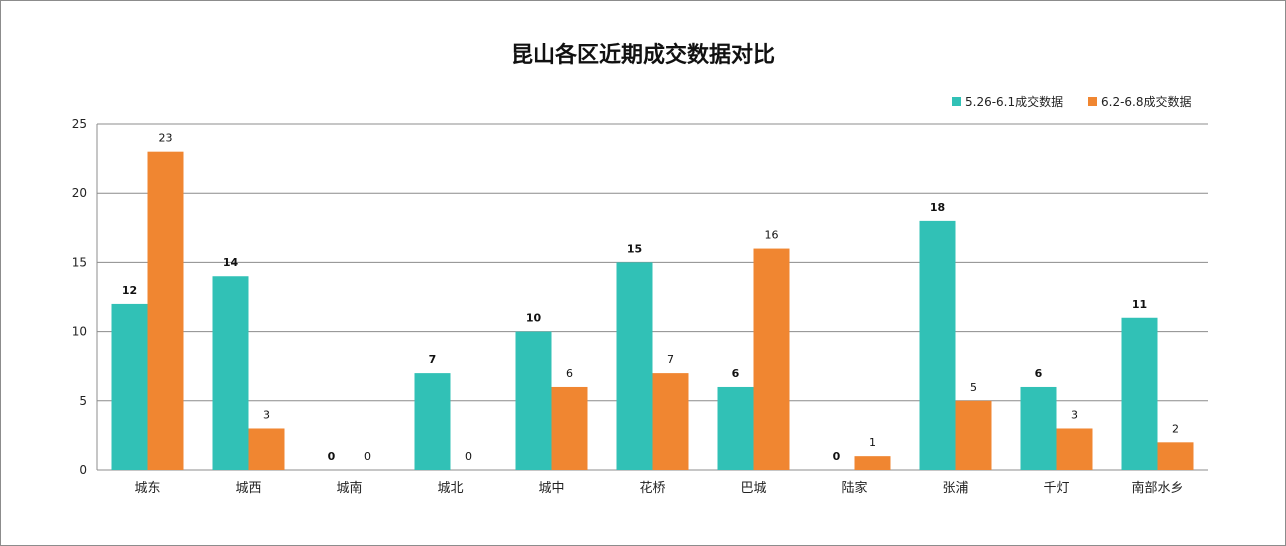 The width and height of the screenshot is (1286, 546). What do you see at coordinates (79, 124) in the screenshot?
I see `y-tick-label: 25` at bounding box center [79, 124].